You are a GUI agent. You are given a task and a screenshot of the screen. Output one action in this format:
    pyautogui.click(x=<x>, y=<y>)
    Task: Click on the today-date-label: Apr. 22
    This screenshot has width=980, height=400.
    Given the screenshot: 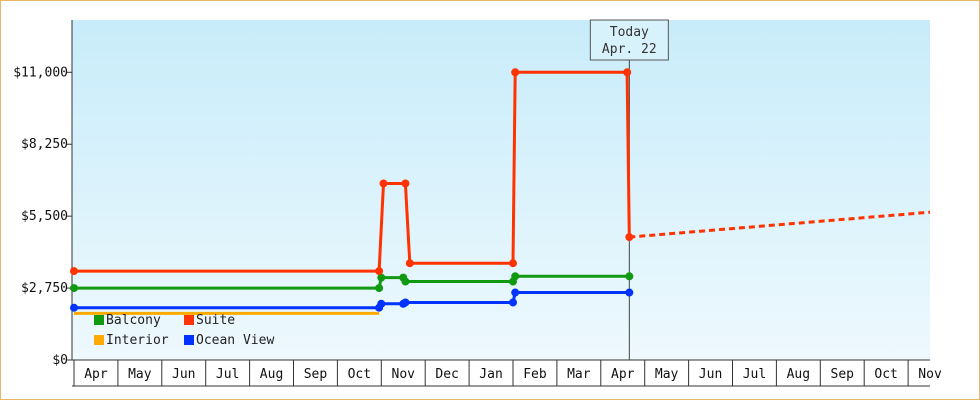 What is the action you would take?
    pyautogui.click(x=629, y=49)
    